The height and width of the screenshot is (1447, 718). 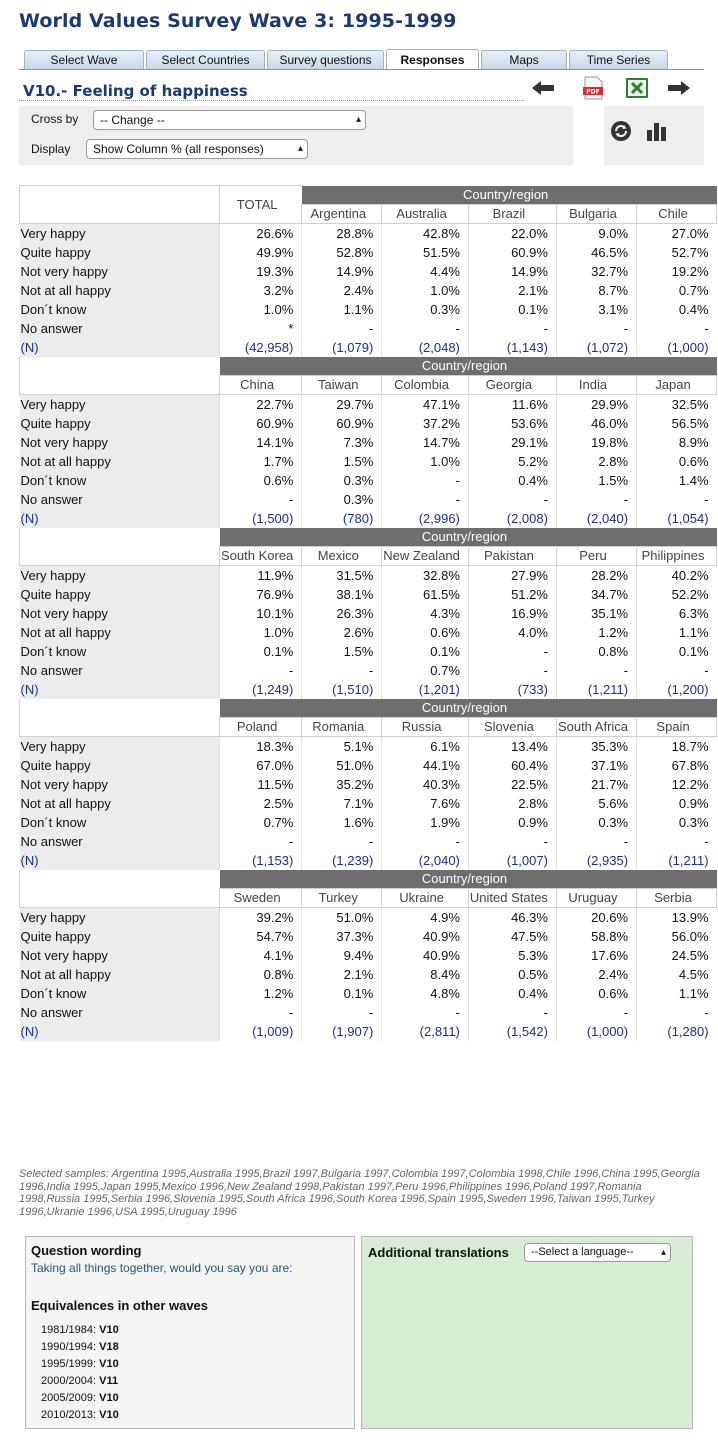 What do you see at coordinates (512, 461) in the screenshot?
I see `cell-value: 5.2%` at bounding box center [512, 461].